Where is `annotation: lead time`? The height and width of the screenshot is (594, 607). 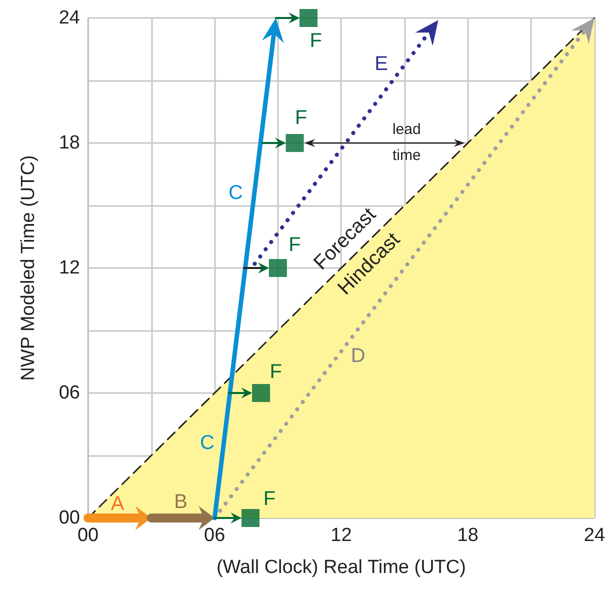 annotation: lead time is located at coordinates (406, 143).